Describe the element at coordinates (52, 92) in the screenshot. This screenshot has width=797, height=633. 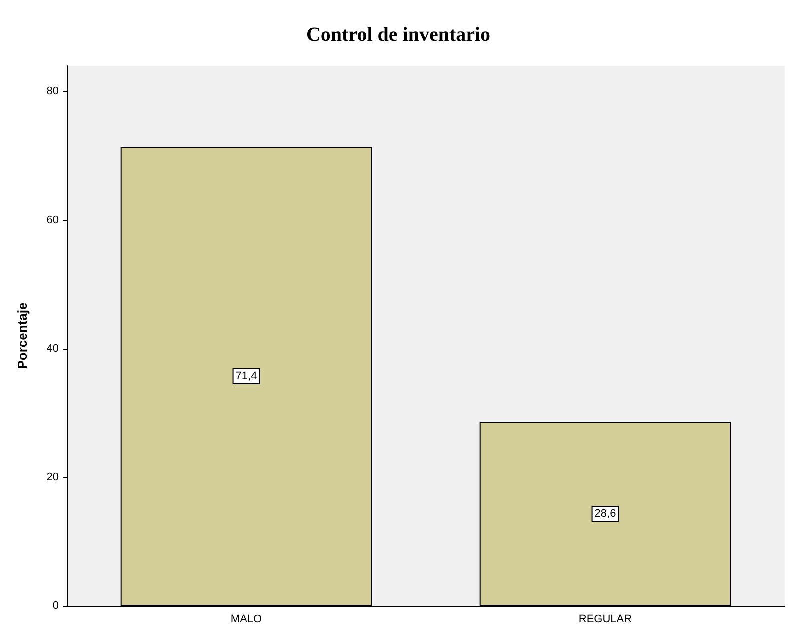
I see `y-tick-label: 80` at that location.